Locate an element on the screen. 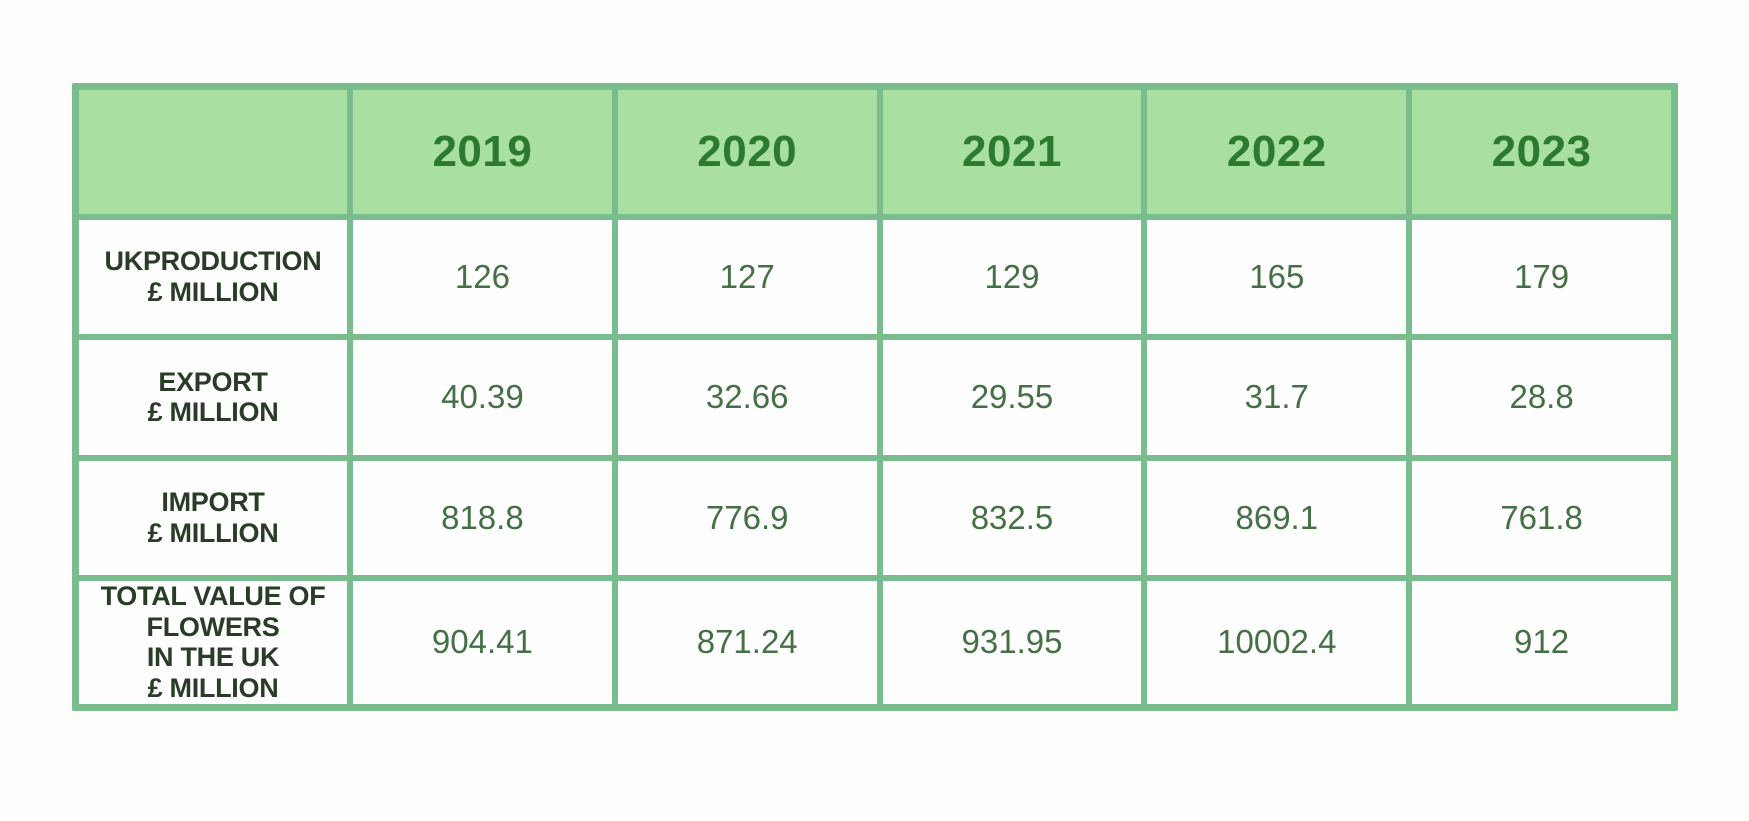  row-label-1: EXPORT £ MILLION is located at coordinates (213, 397).